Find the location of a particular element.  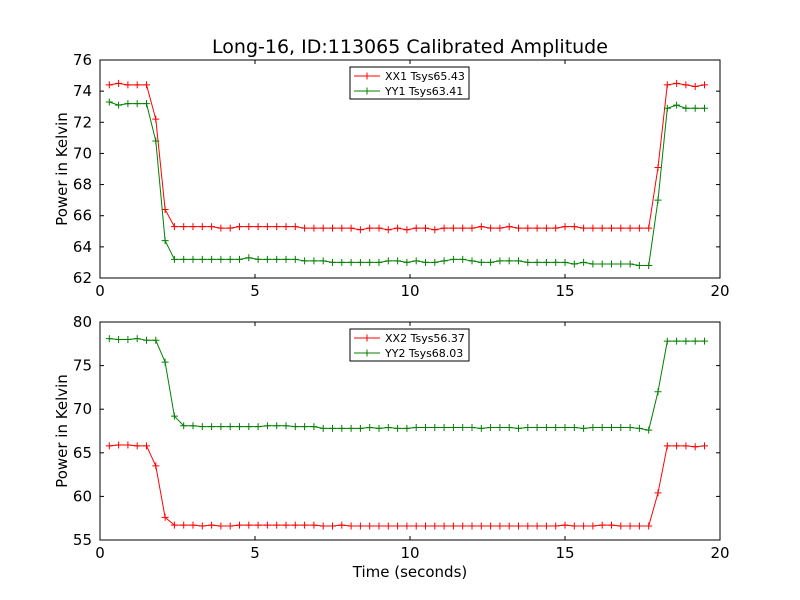

y-tick-label: 55 is located at coordinates (82, 540).